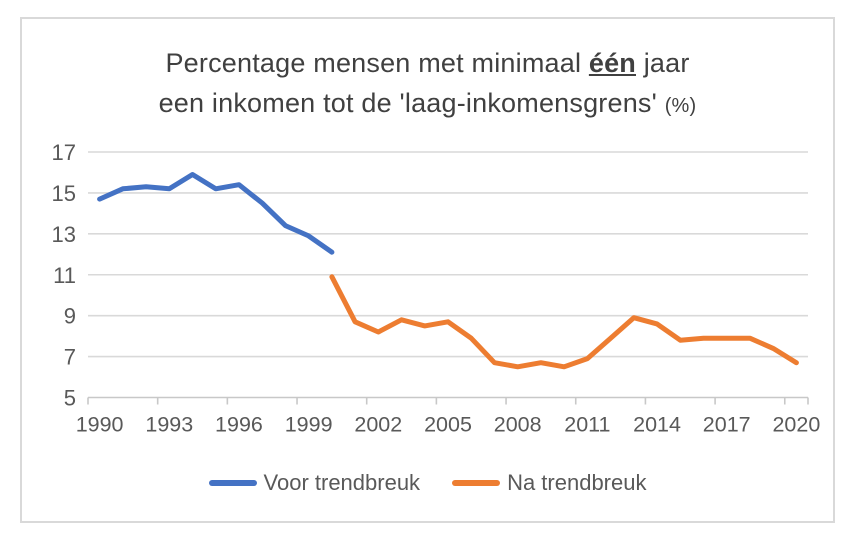 Image resolution: width=858 pixels, height=541 pixels. What do you see at coordinates (100, 425) in the screenshot?
I see `x-tick-label: 1990` at bounding box center [100, 425].